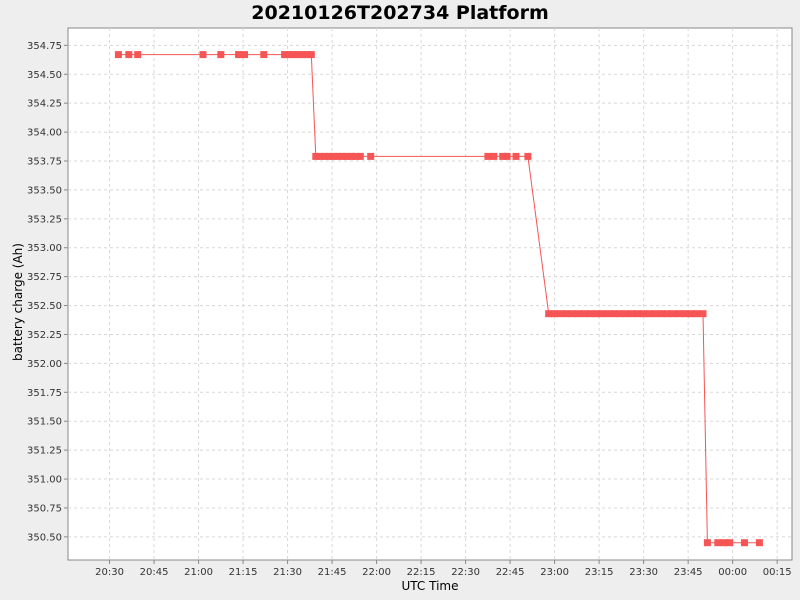  I want to click on y-tick-label: 353.25, so click(44, 219).